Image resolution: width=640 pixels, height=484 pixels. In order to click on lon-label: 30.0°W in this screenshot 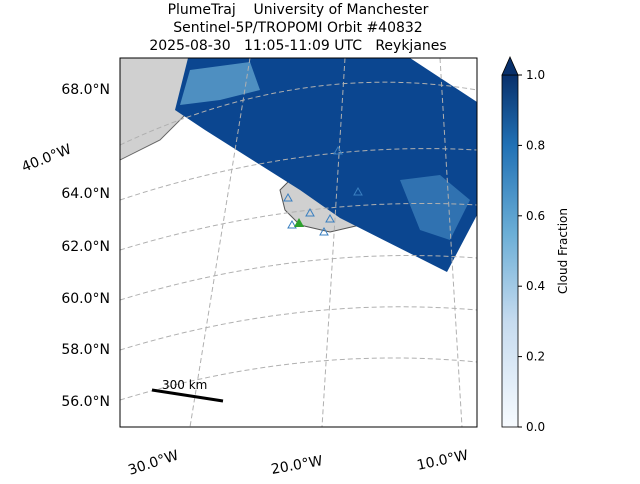, I will do `click(153, 462)`.